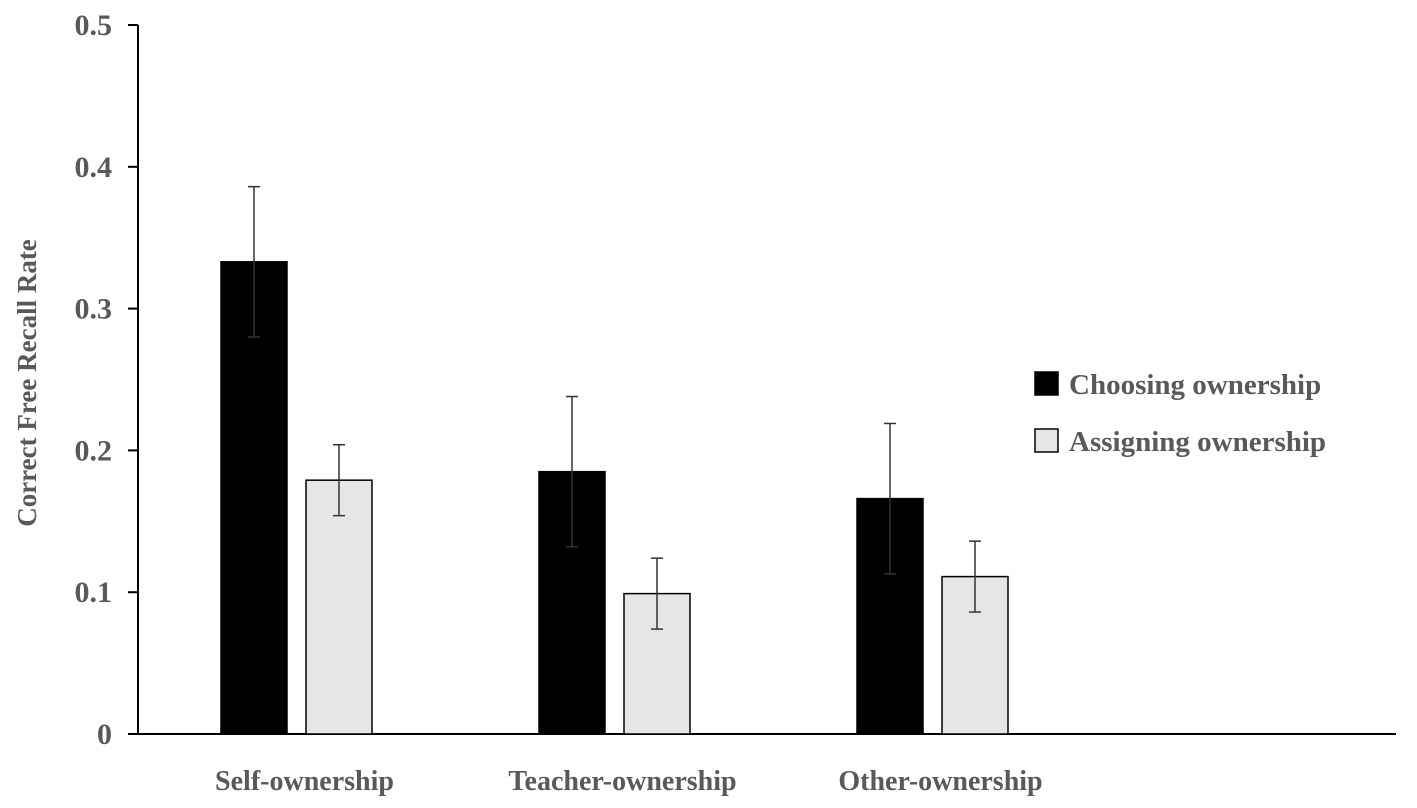  Describe the element at coordinates (940, 781) in the screenshot. I see `category-label: Other-ownership` at that location.